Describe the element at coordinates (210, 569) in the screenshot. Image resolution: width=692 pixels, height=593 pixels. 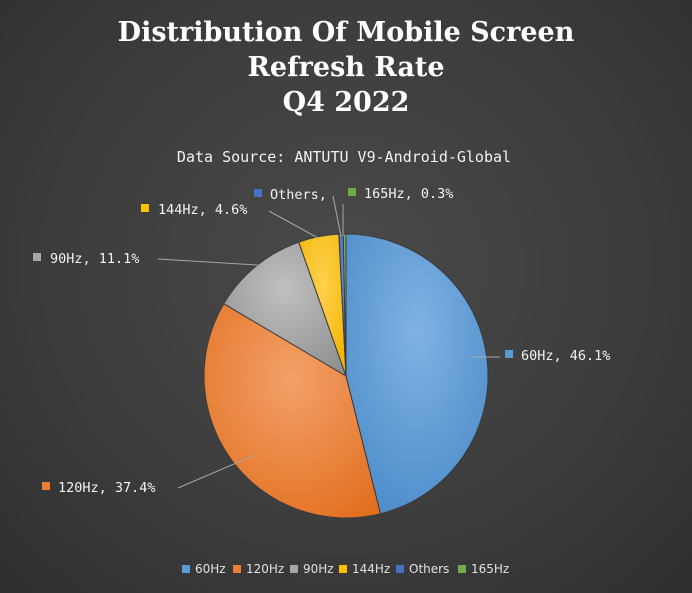
I see `legend-label-60hz: 60Hz` at that location.